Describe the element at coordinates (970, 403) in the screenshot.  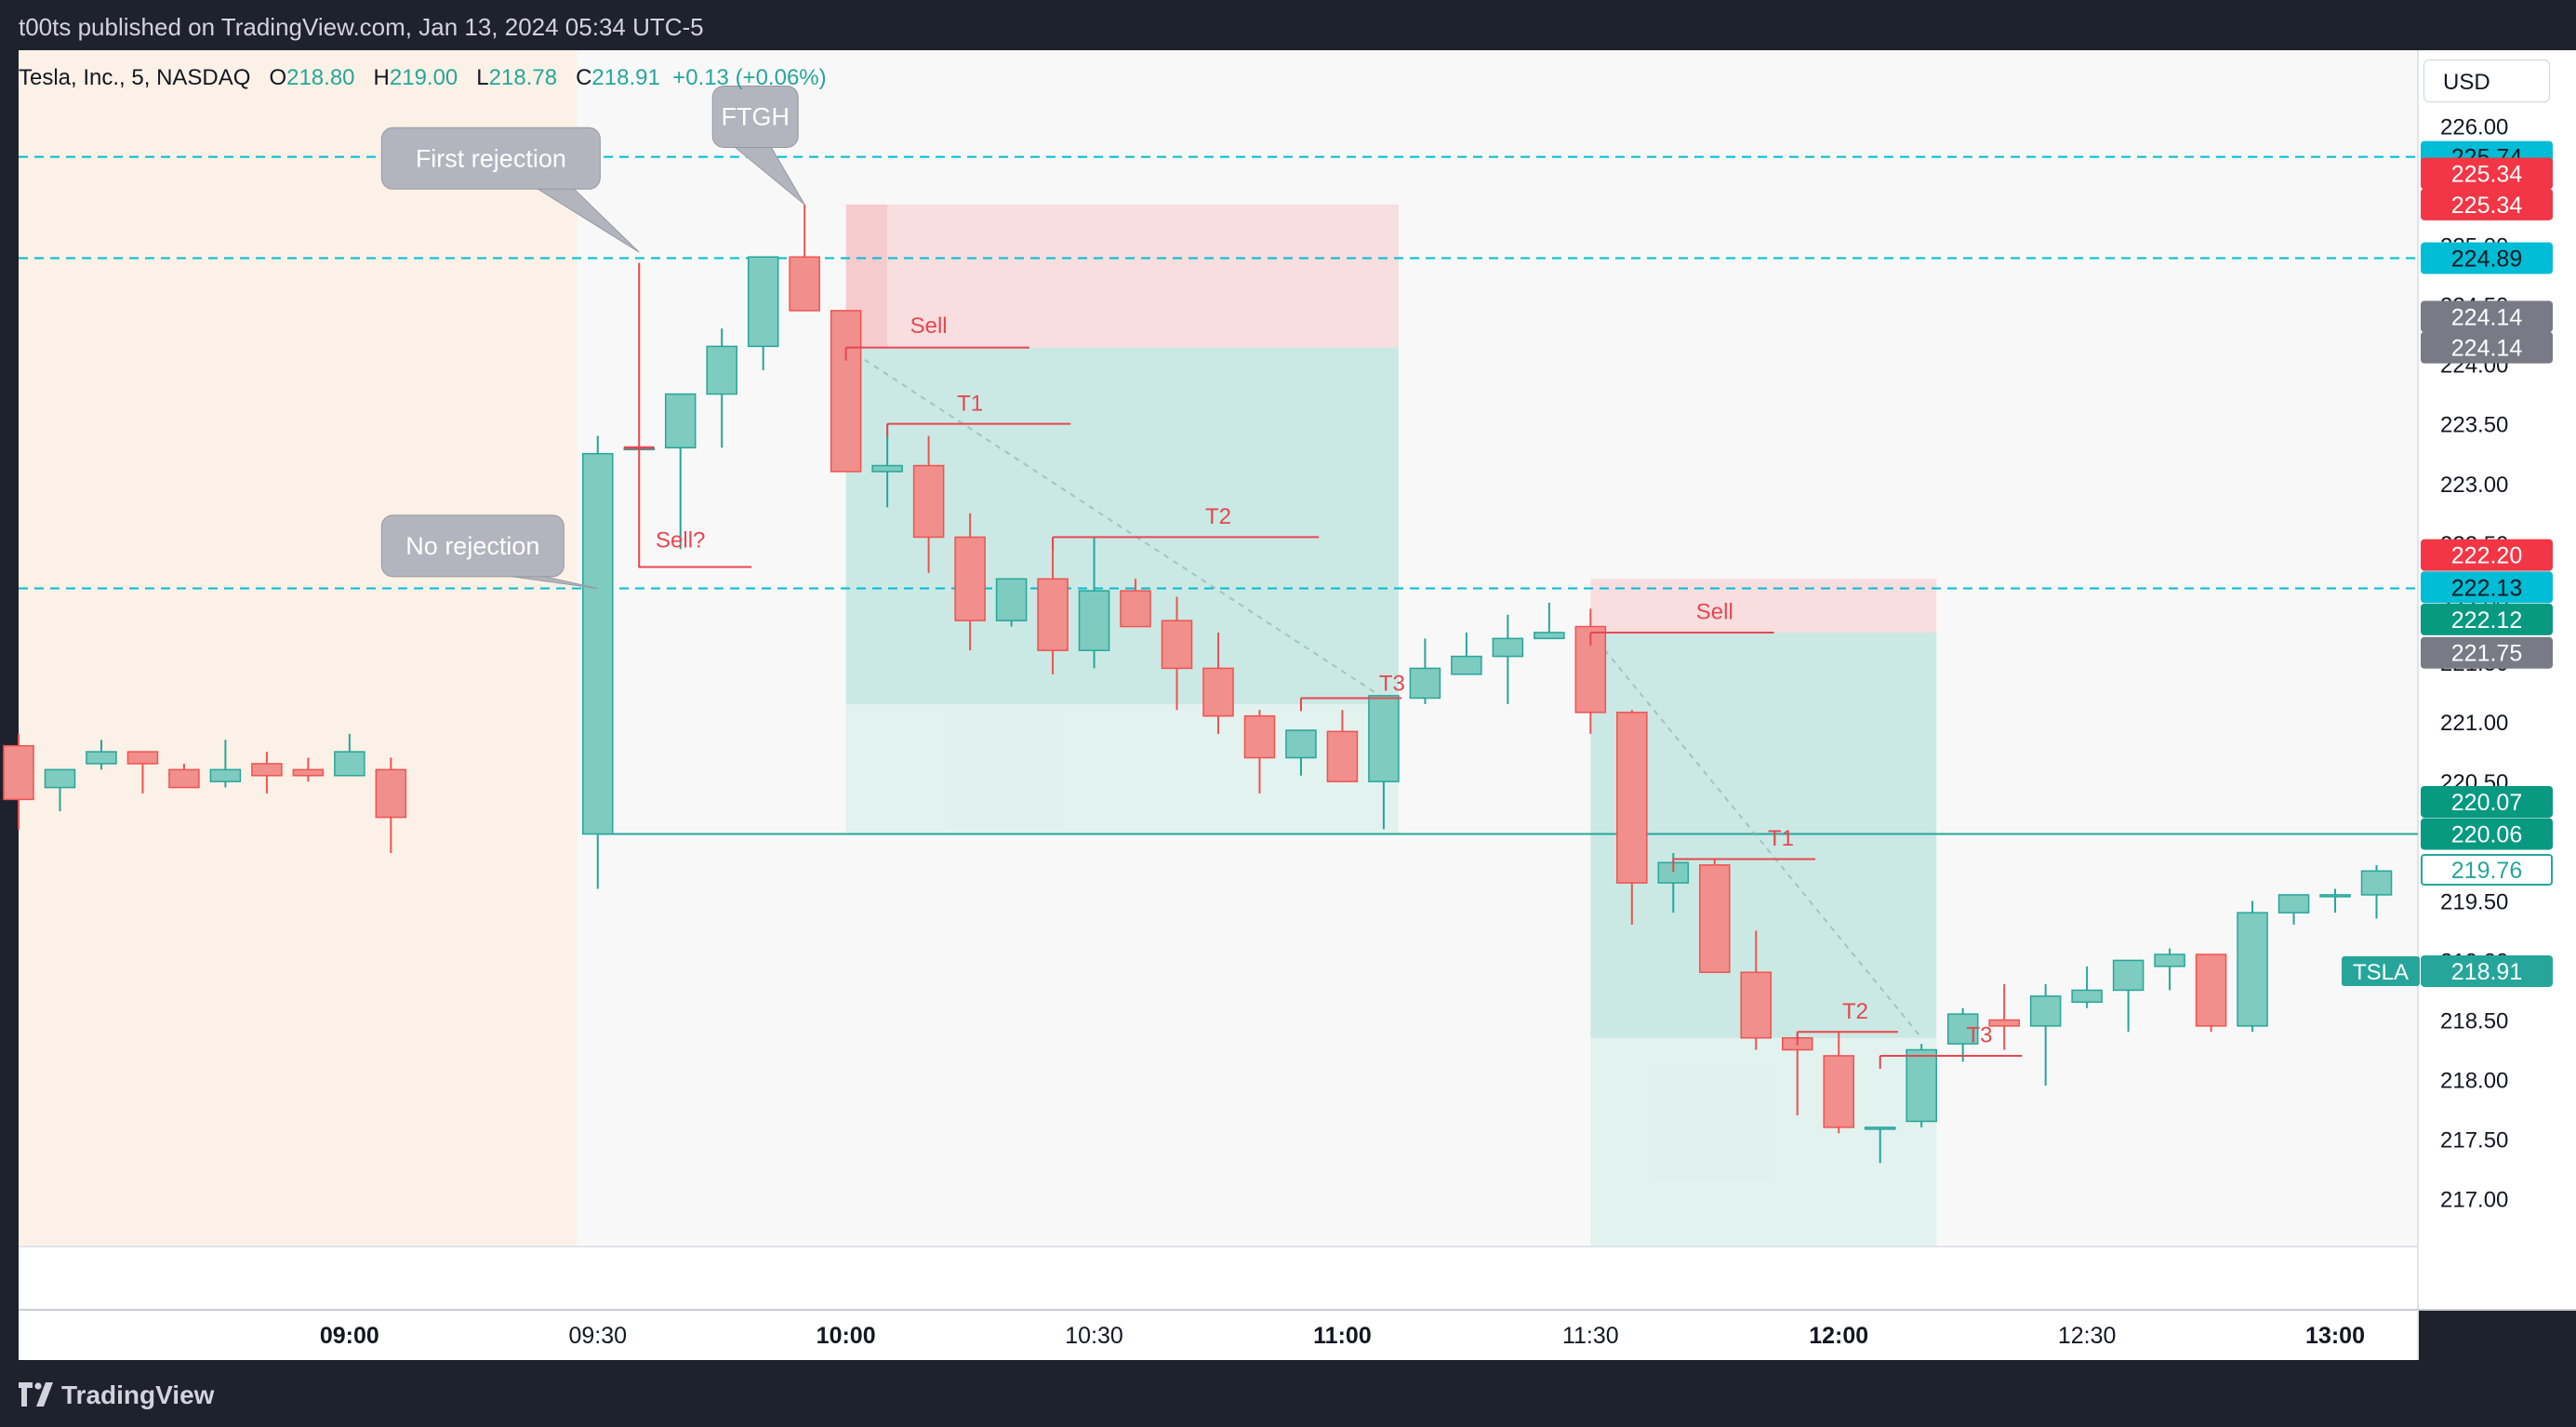
I see `annotation-label: T1` at that location.